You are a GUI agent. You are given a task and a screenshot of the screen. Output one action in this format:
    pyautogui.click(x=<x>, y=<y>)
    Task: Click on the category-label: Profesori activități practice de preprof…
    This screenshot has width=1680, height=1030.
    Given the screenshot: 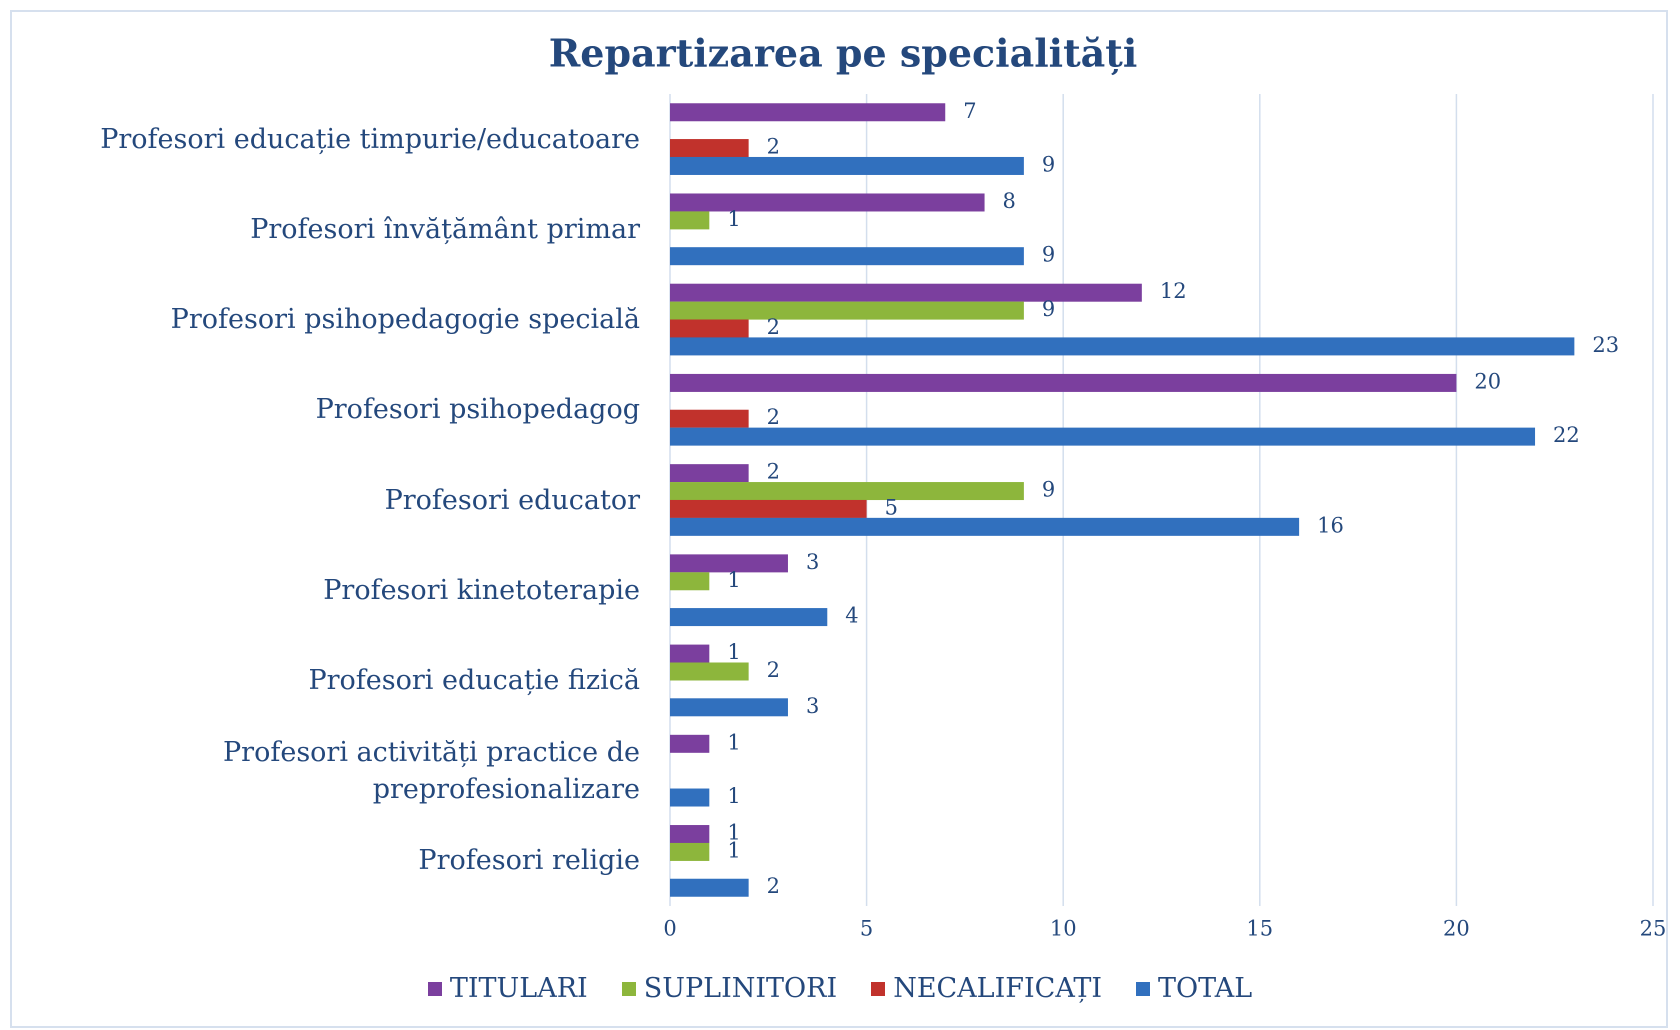 What is the action you would take?
    pyautogui.click(x=431, y=770)
    